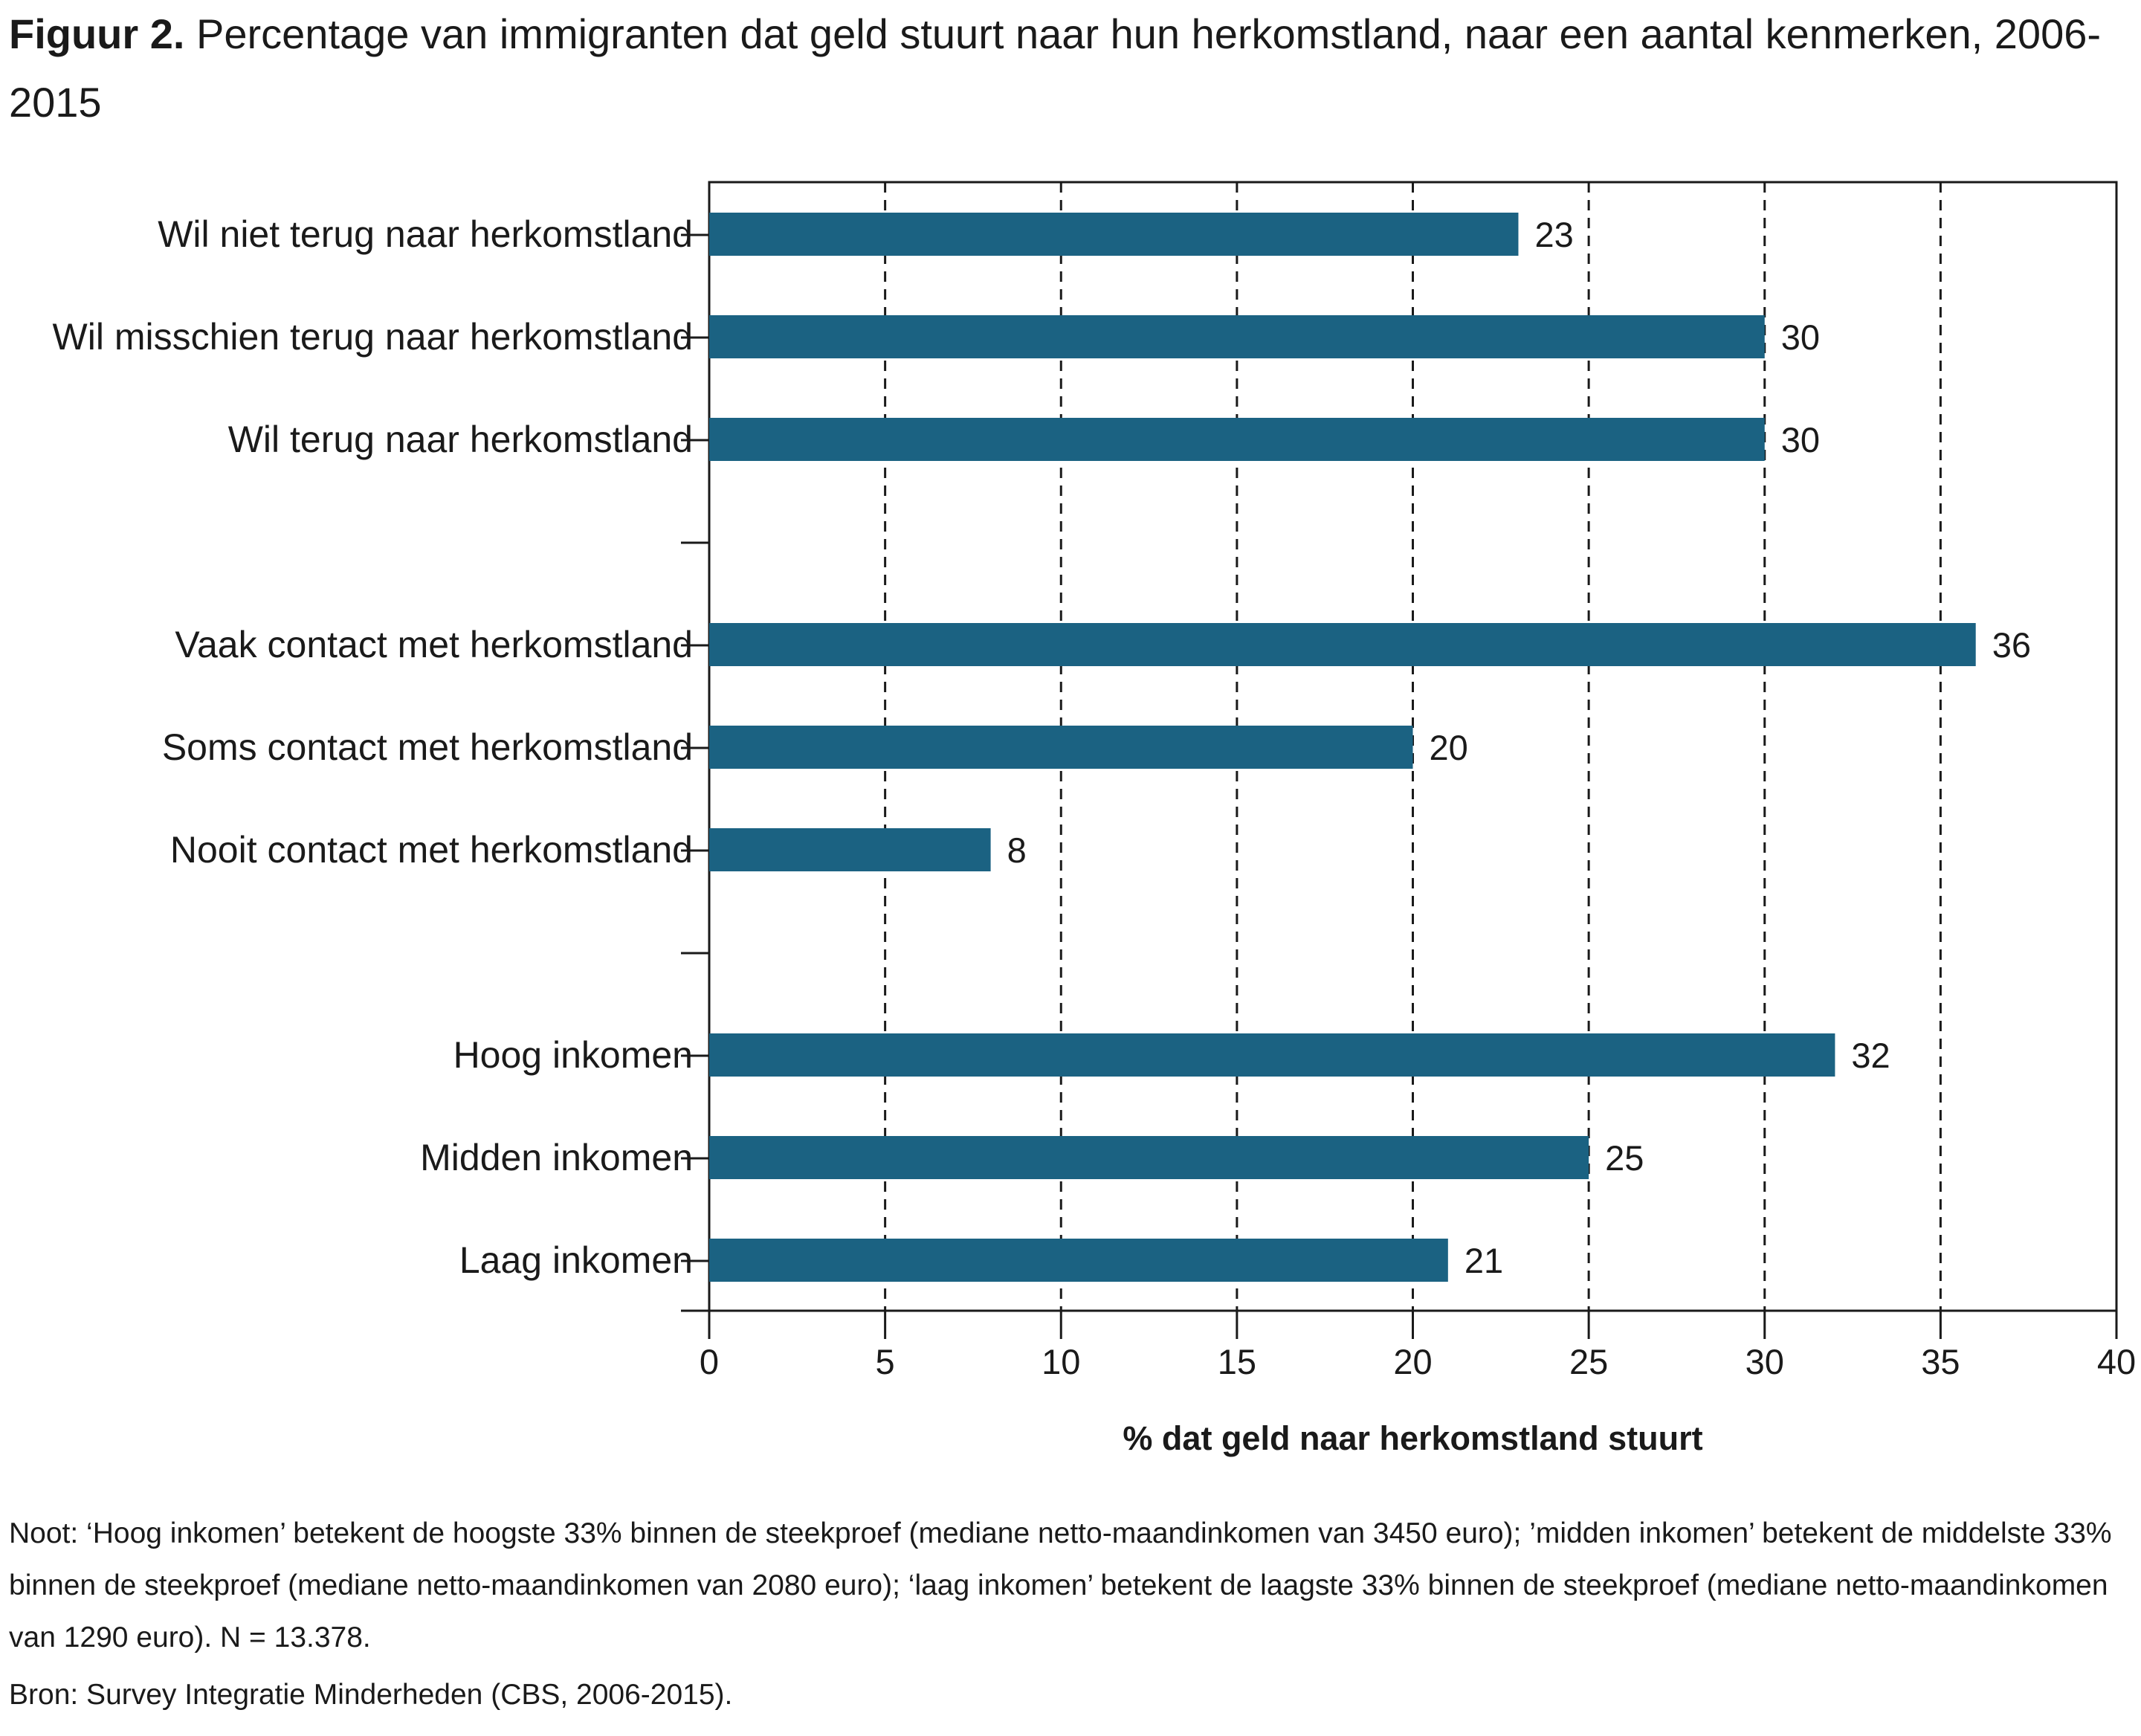  What do you see at coordinates (434, 644) in the screenshot?
I see `category-label: Vaak contact met herkomstland` at bounding box center [434, 644].